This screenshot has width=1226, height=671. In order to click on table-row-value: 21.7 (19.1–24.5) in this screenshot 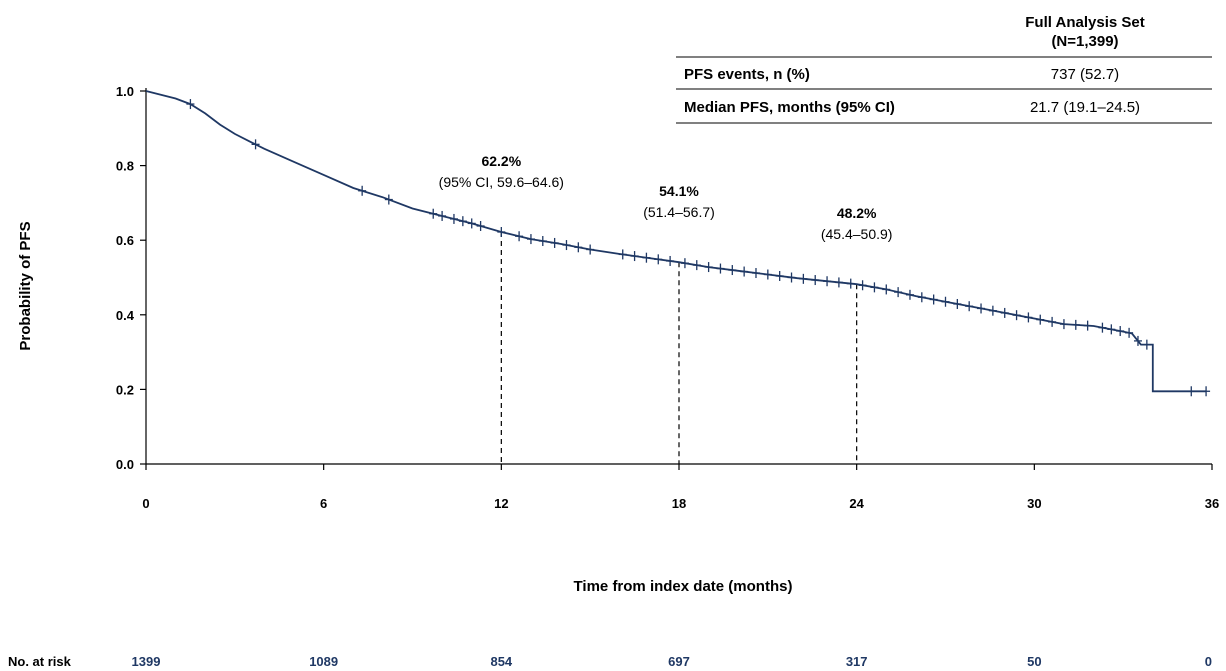, I will do `click(1085, 107)`.